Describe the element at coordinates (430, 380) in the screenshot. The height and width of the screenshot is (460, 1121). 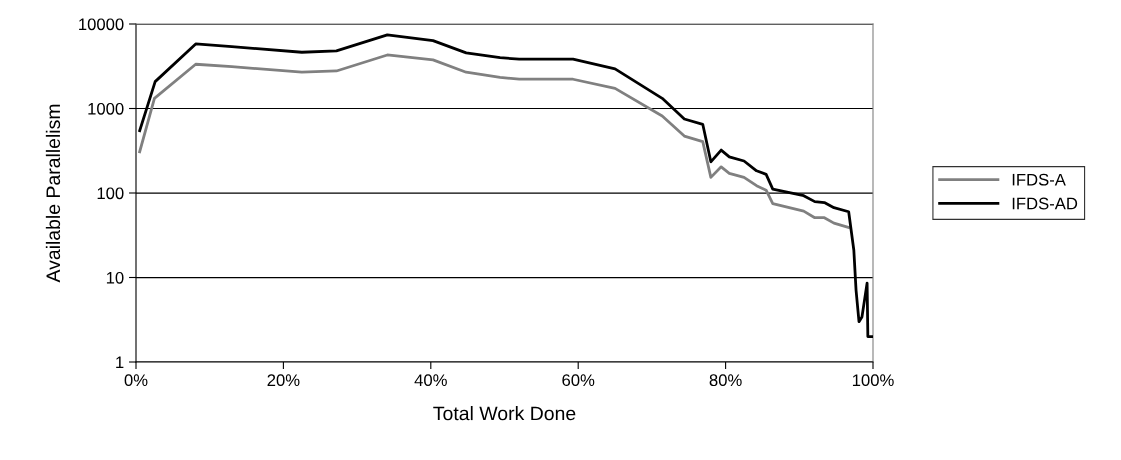
I see `x-tick-label: 40%` at that location.